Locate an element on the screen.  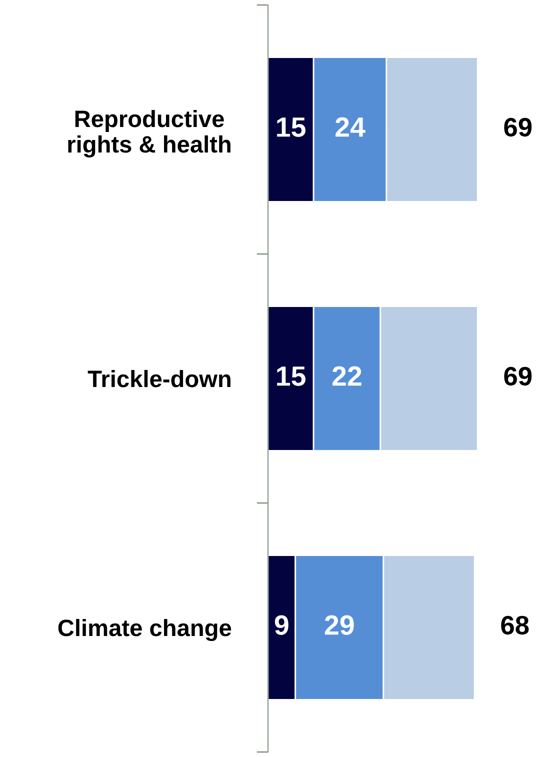
y-tick-label: Trickle-down is located at coordinates (159, 379).